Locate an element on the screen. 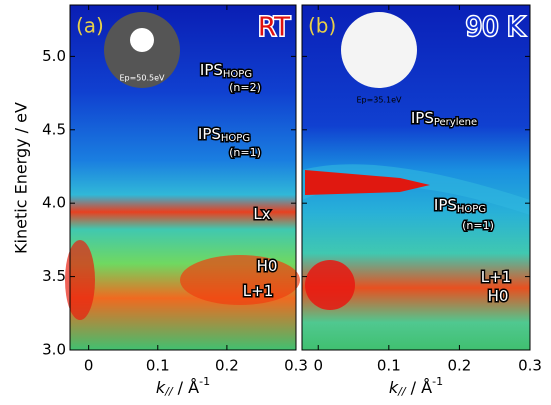  inset-label: Ep=35.1eV is located at coordinates (379, 100).